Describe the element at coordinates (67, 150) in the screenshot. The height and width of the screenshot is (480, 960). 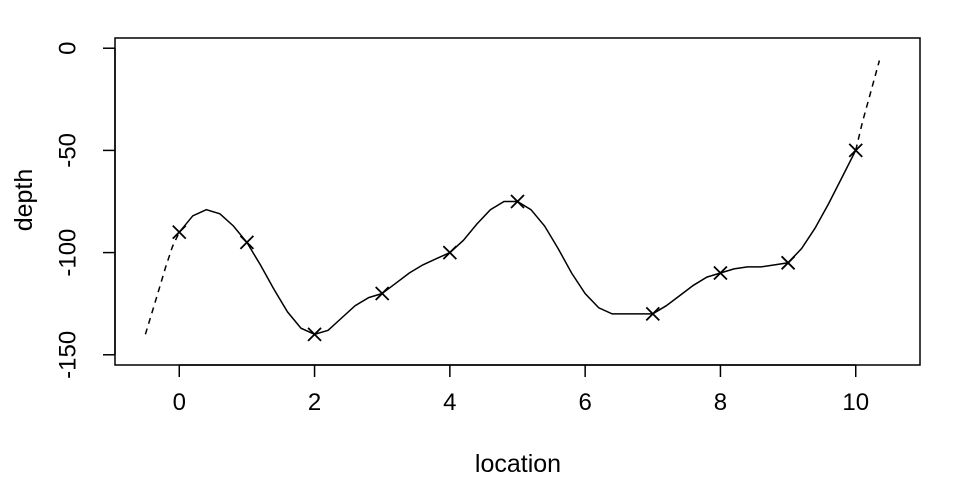
I see `y-tick-label: -50` at that location.